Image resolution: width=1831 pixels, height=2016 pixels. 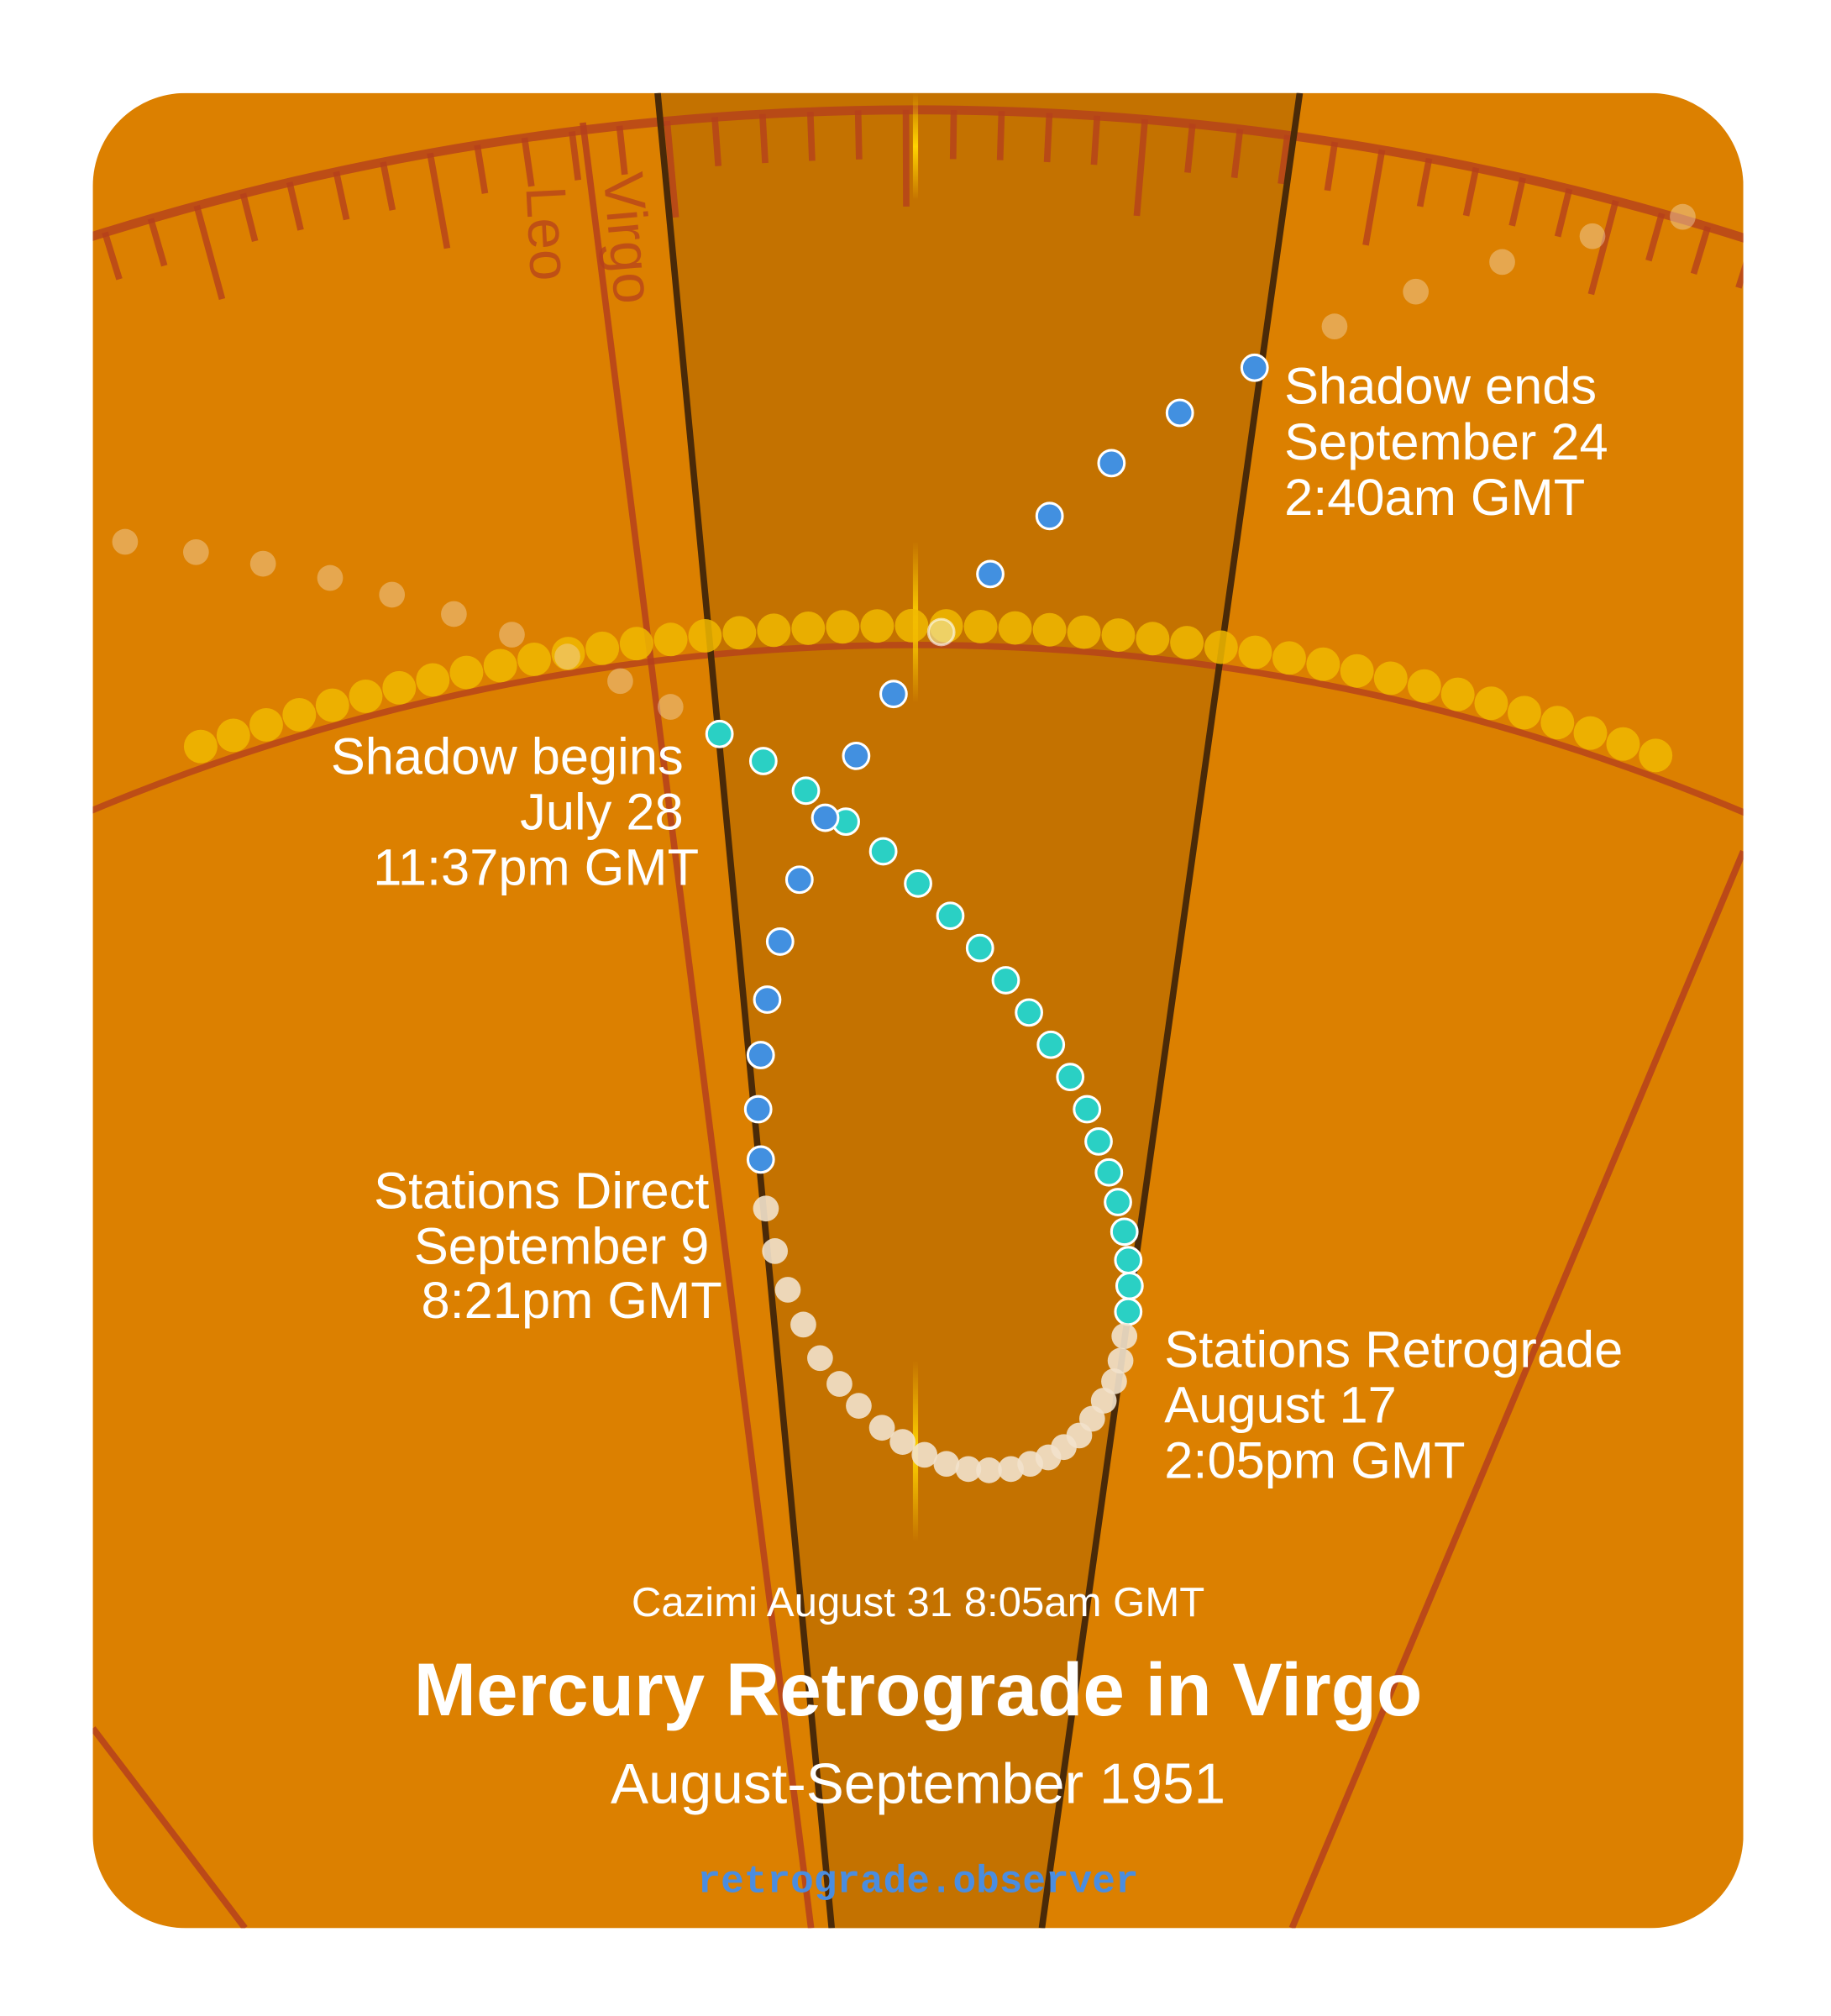 I want to click on cazimi-label: Cazimi August 31 8:05am GMT, so click(x=918, y=1602).